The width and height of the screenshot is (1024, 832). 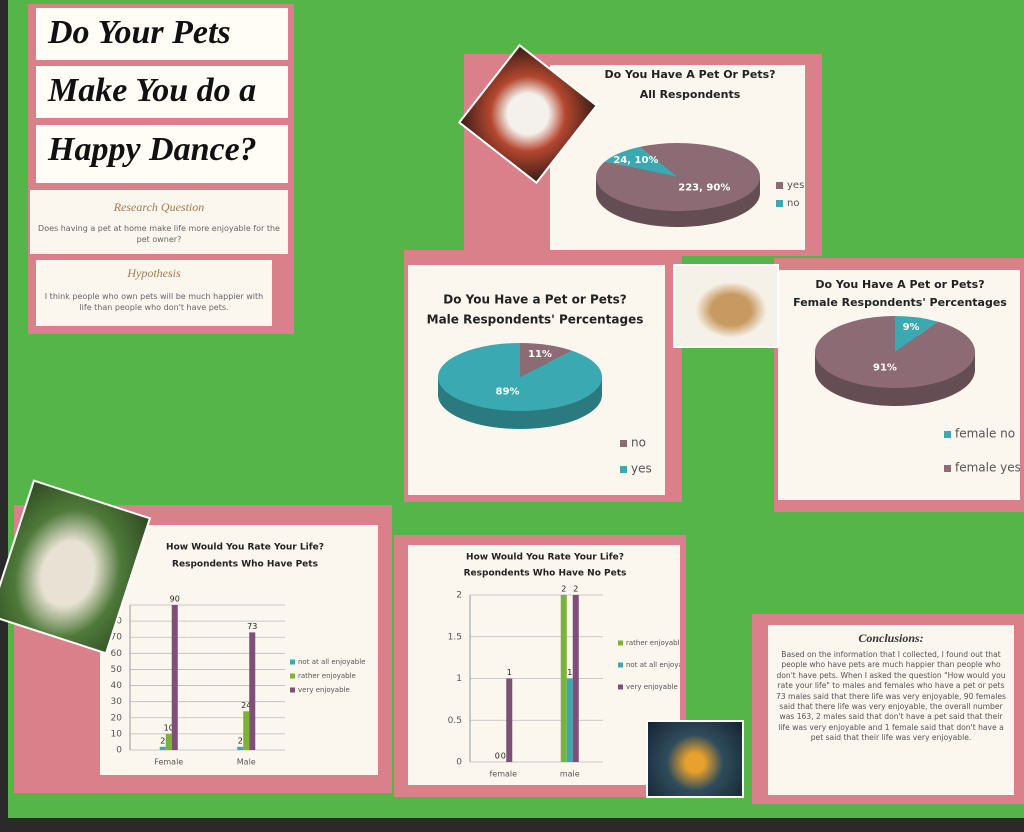 What do you see at coordinates (117, 734) in the screenshot?
I see `y-tick-label: 10` at bounding box center [117, 734].